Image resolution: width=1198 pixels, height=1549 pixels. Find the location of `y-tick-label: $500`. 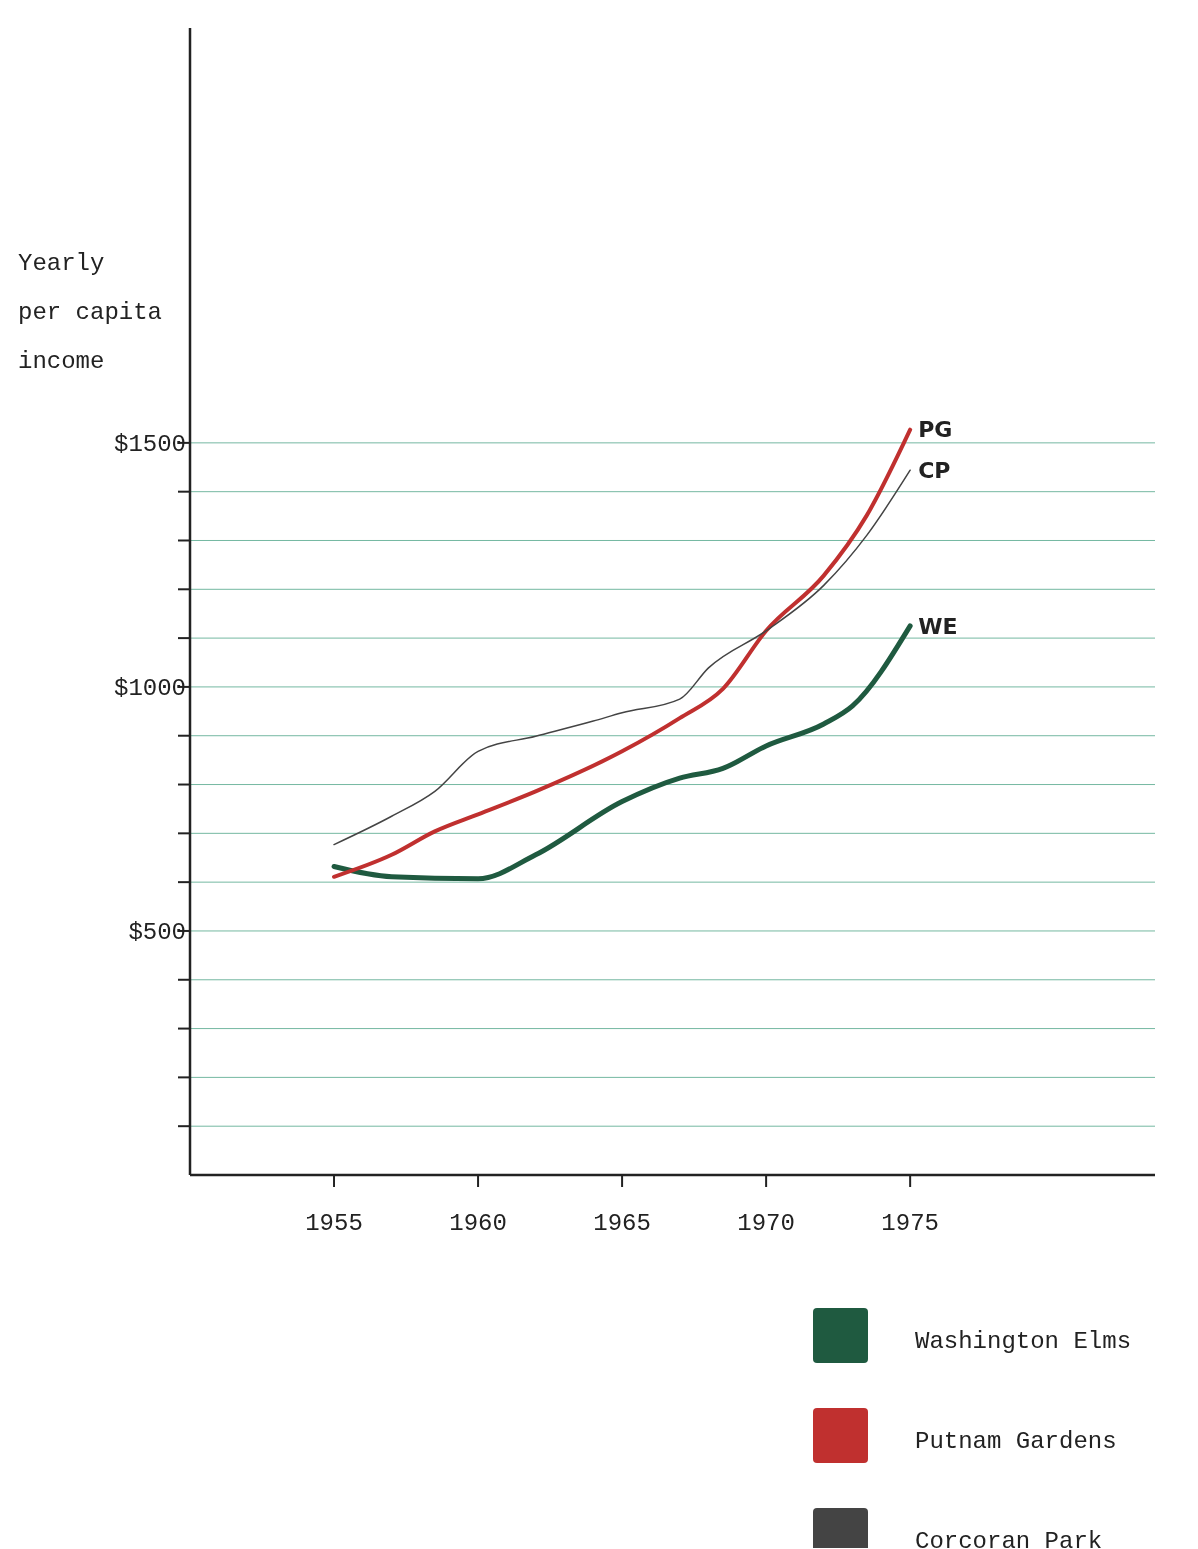

y-tick-label: $500 is located at coordinates (157, 933).